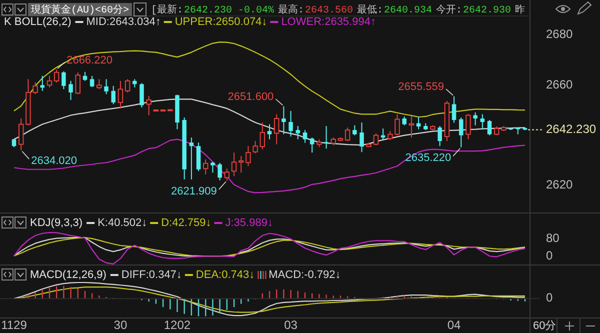 This screenshot has height=333, width=600. I want to click on legend-label: J:35.989↓, so click(249, 222).